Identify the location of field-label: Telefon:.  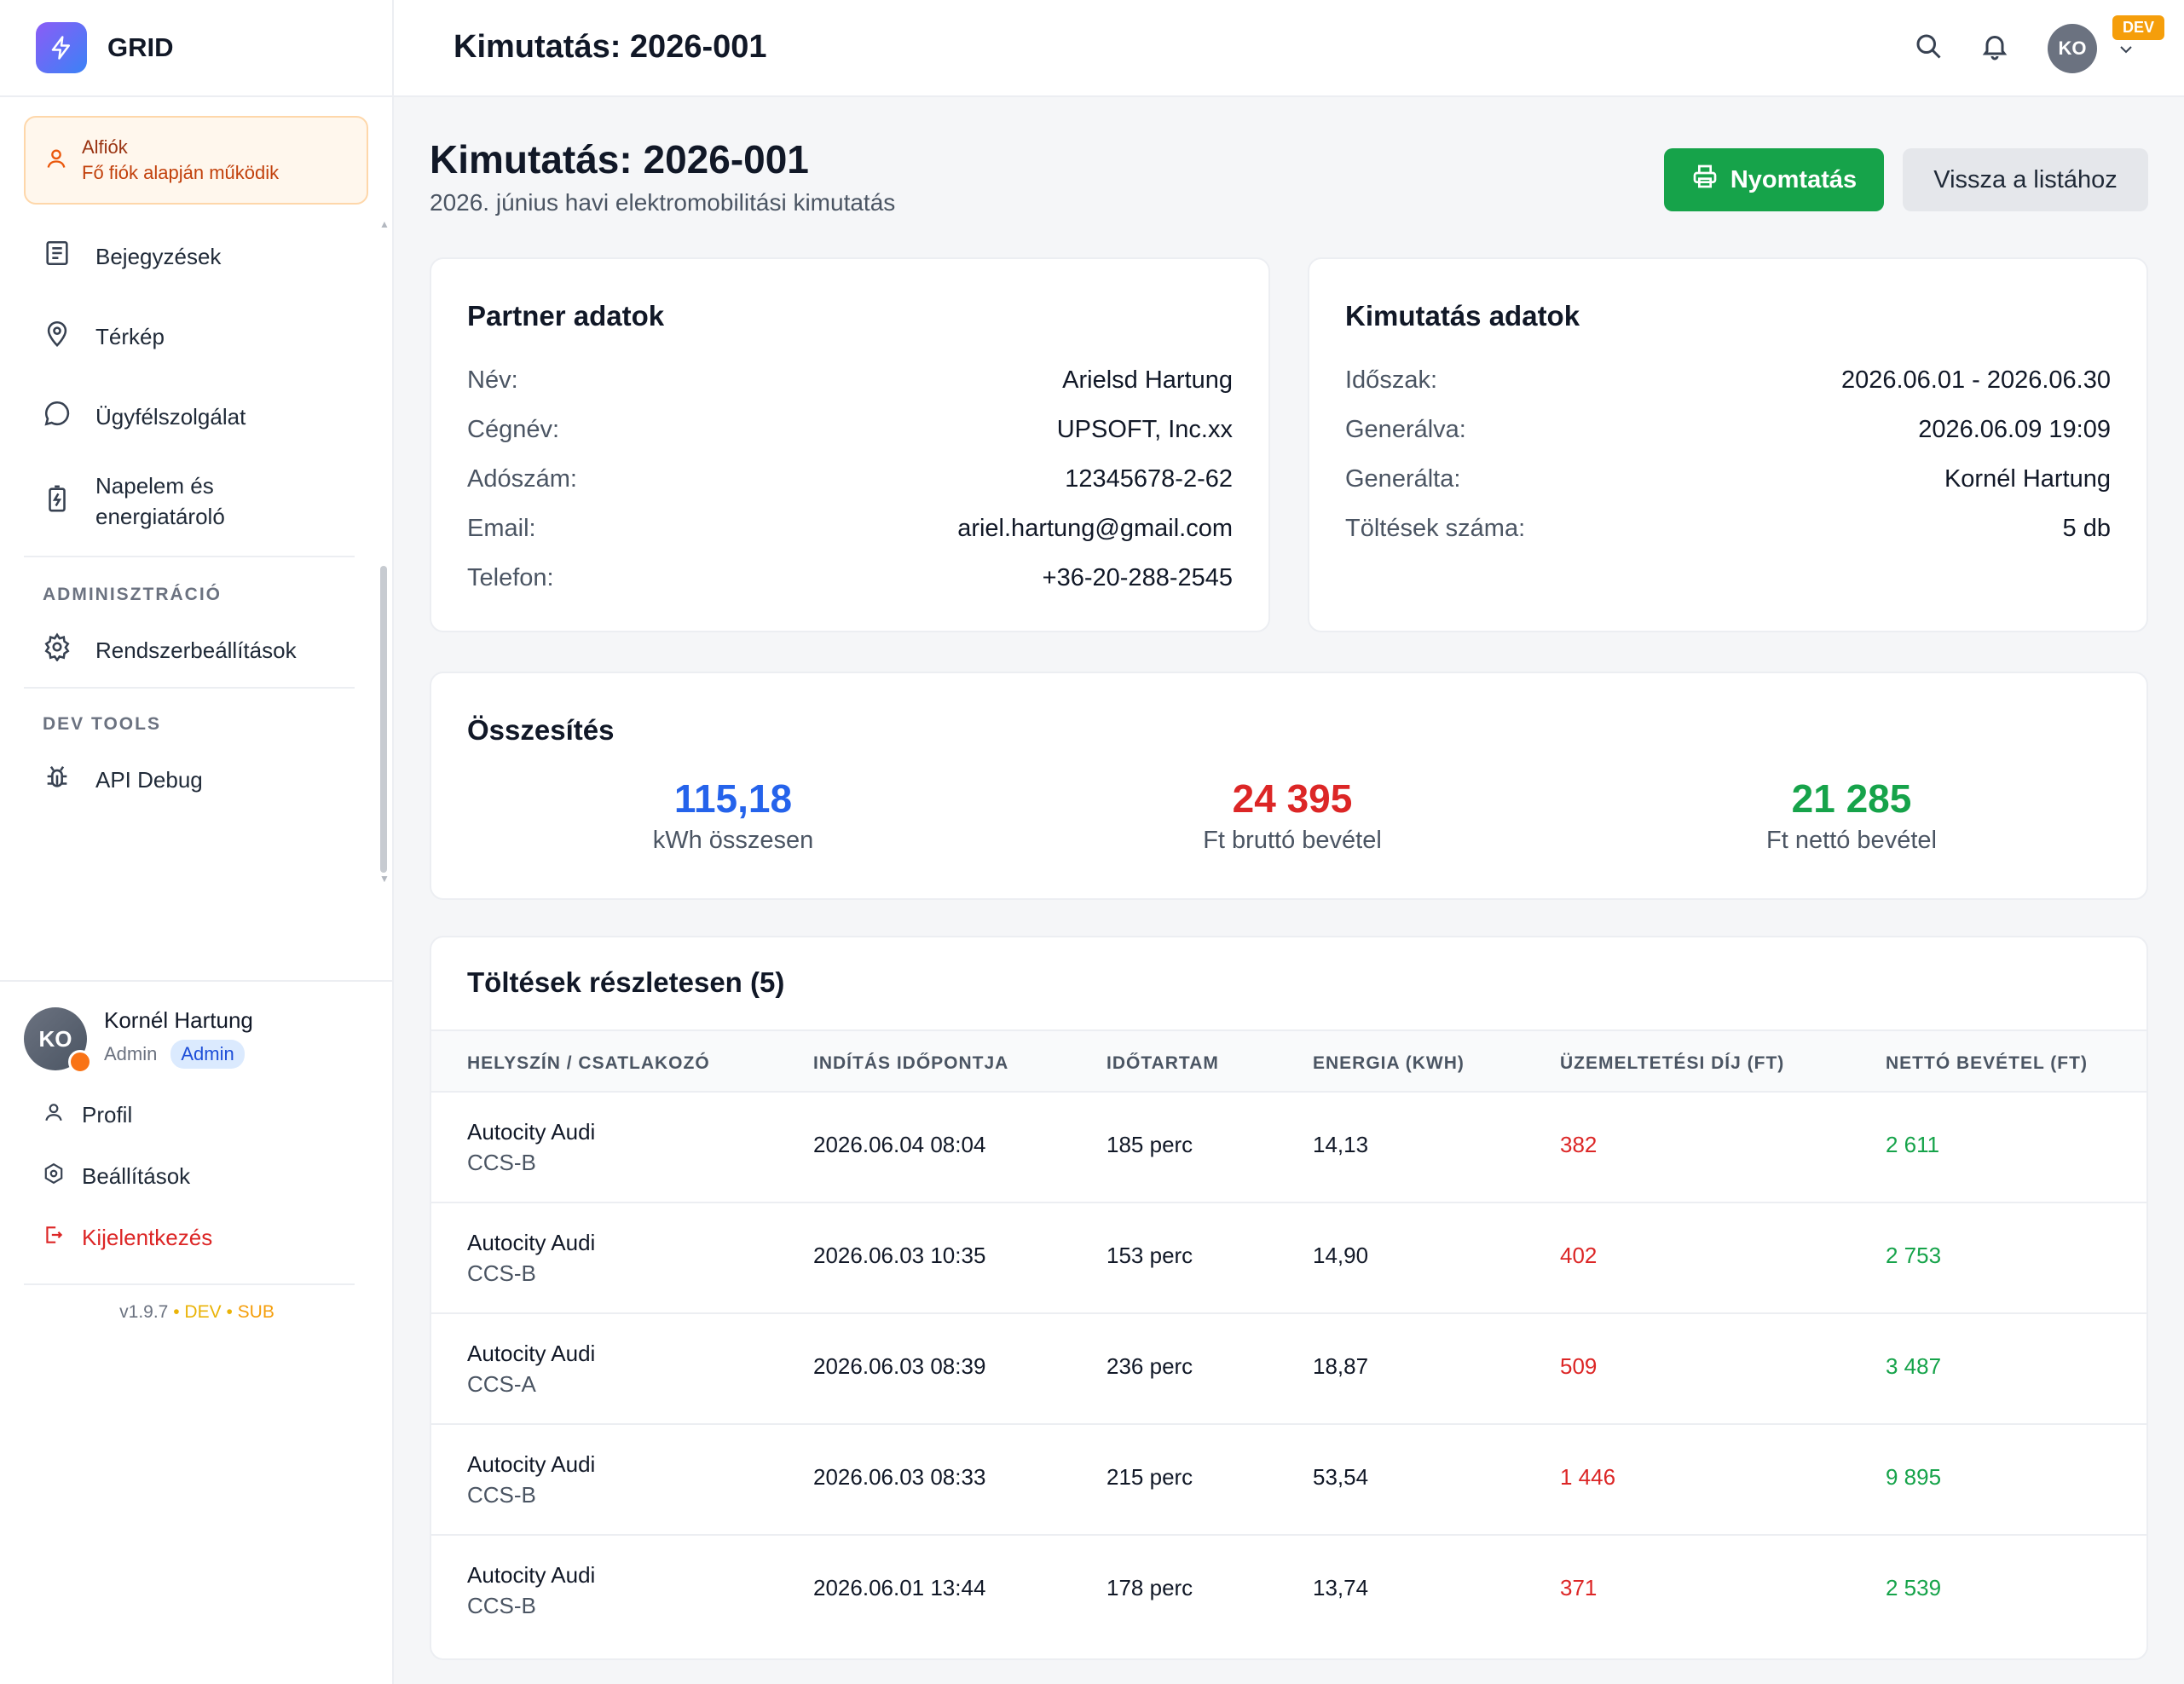
(510, 577).